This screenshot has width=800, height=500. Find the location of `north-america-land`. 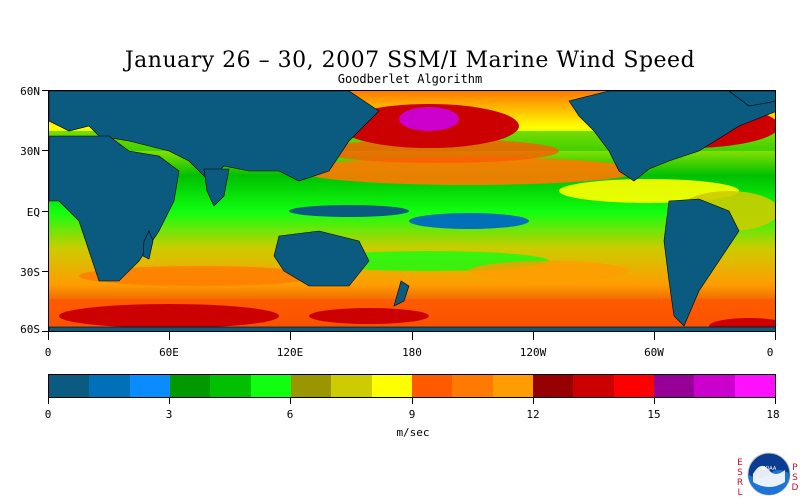

north-america-land is located at coordinates (671, 136).